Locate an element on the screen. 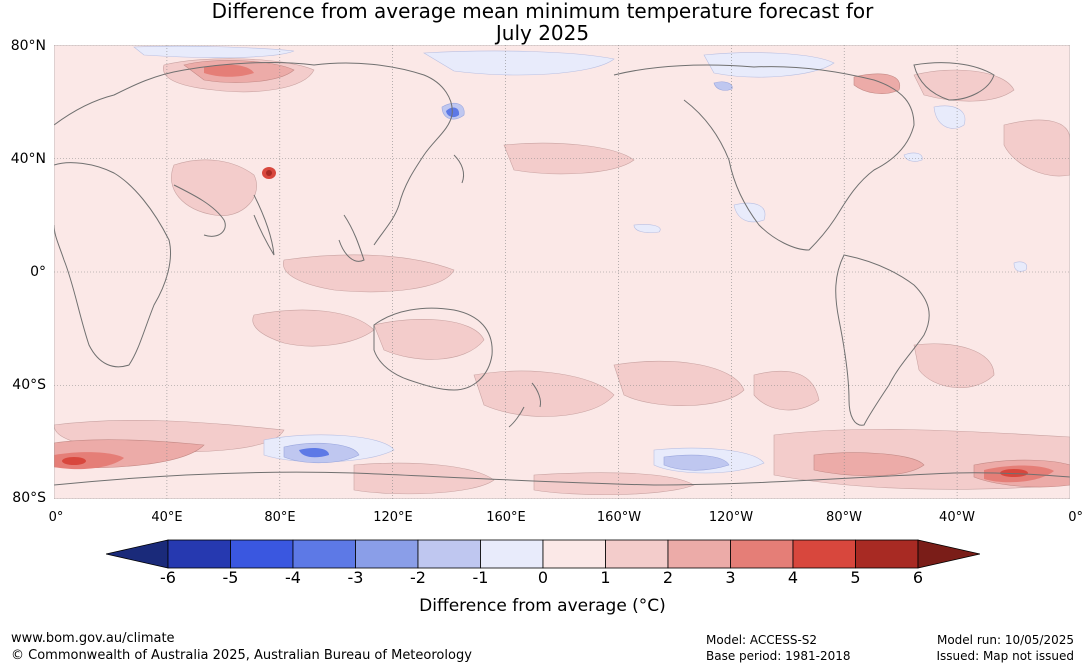 This screenshot has width=1085, height=667. lat-label-80s: 80°S is located at coordinates (29, 498).